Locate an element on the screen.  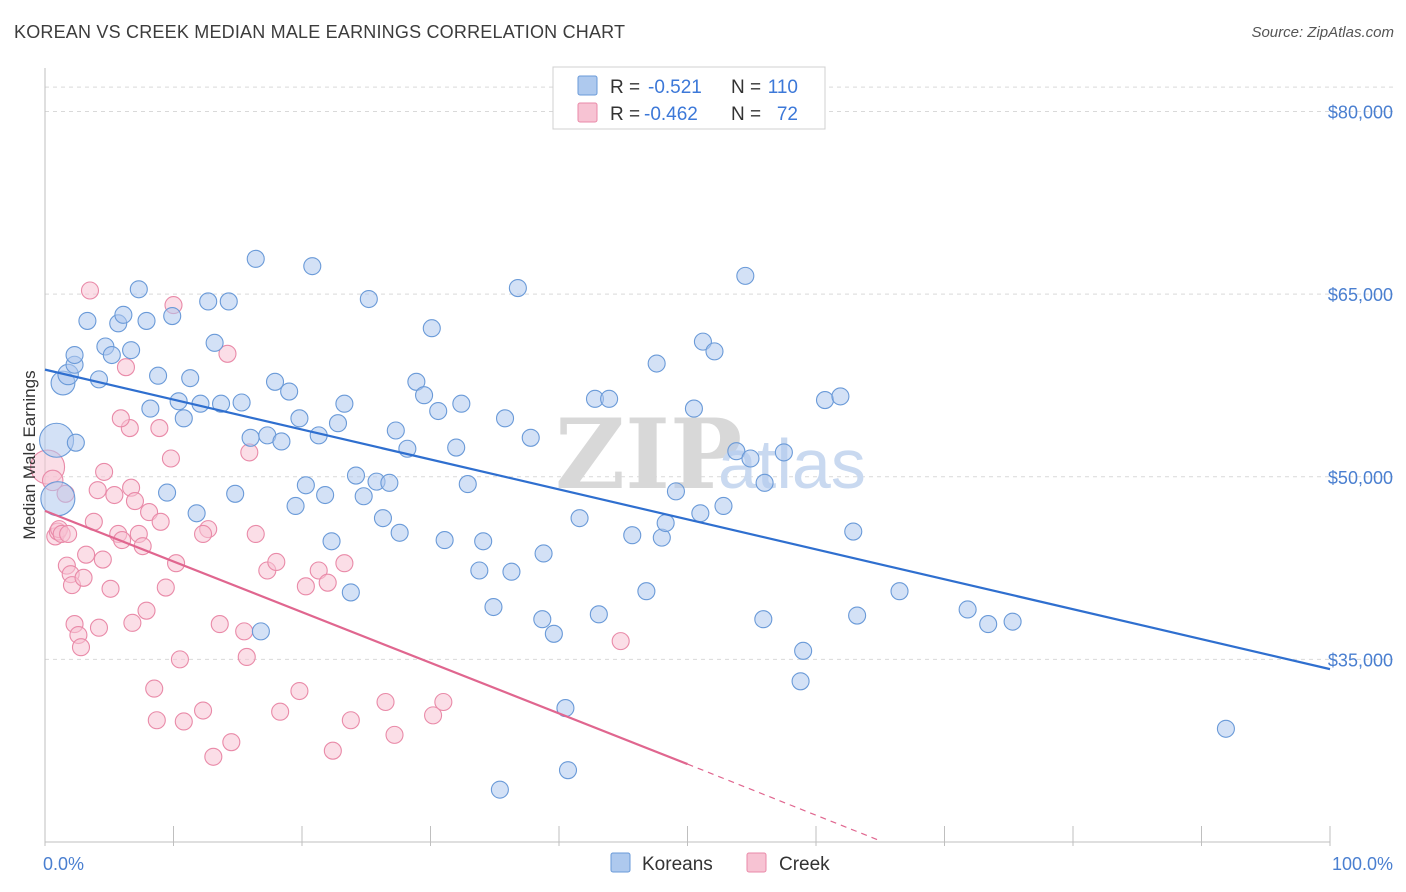
x-tick-labels: 0.0% 100.0% is located at coordinates (718, 864).